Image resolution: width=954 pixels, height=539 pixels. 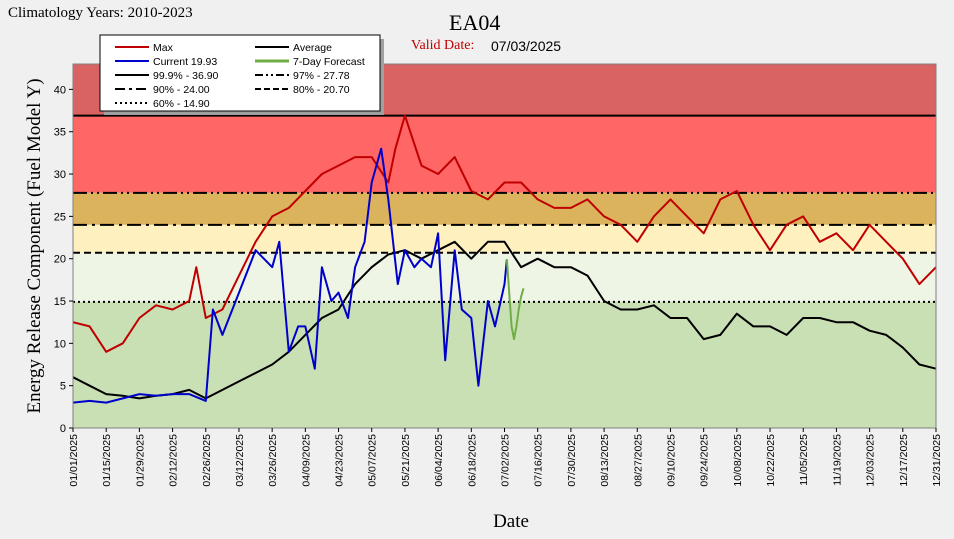 I want to click on x-tick-label: 11/05/2025, so click(x=804, y=460).